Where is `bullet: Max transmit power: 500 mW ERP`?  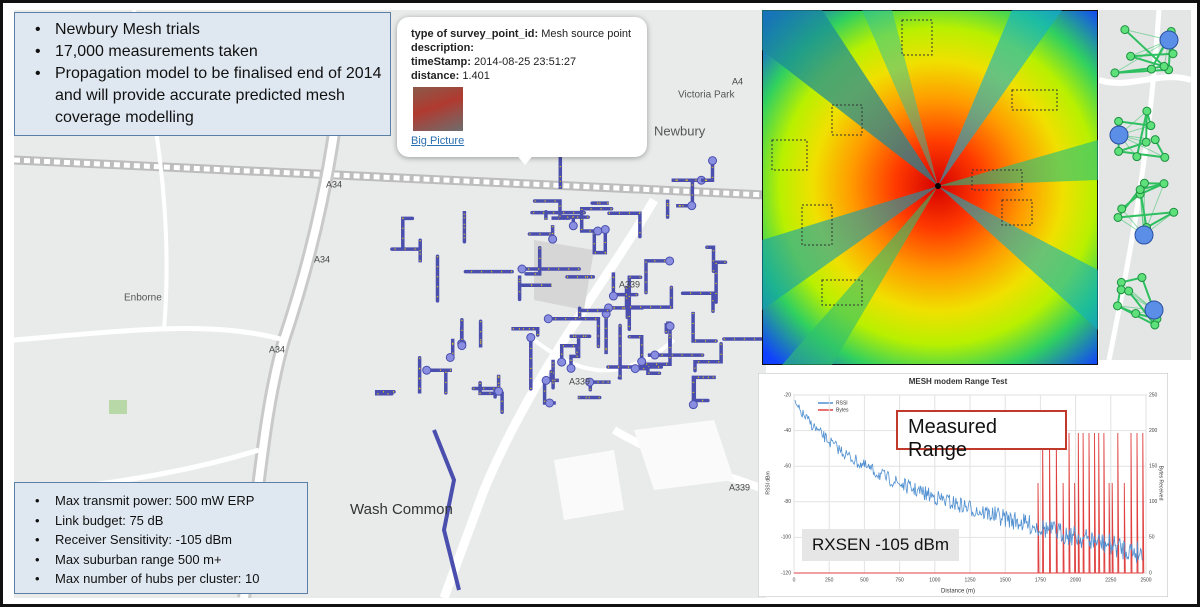
bullet: Max transmit power: 500 mW ERP is located at coordinates (167, 501).